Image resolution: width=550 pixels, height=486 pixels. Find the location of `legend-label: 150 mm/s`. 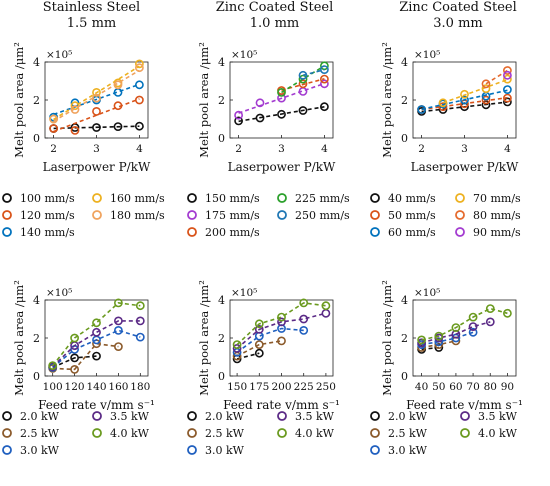

legend-label: 150 mm/s is located at coordinates (232, 198).